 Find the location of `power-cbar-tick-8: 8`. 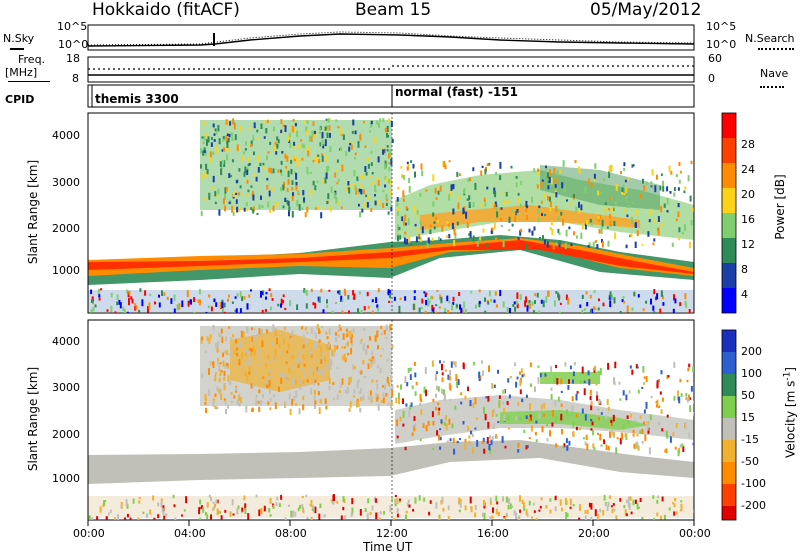

power-cbar-tick-8: 8 is located at coordinates (744, 269).